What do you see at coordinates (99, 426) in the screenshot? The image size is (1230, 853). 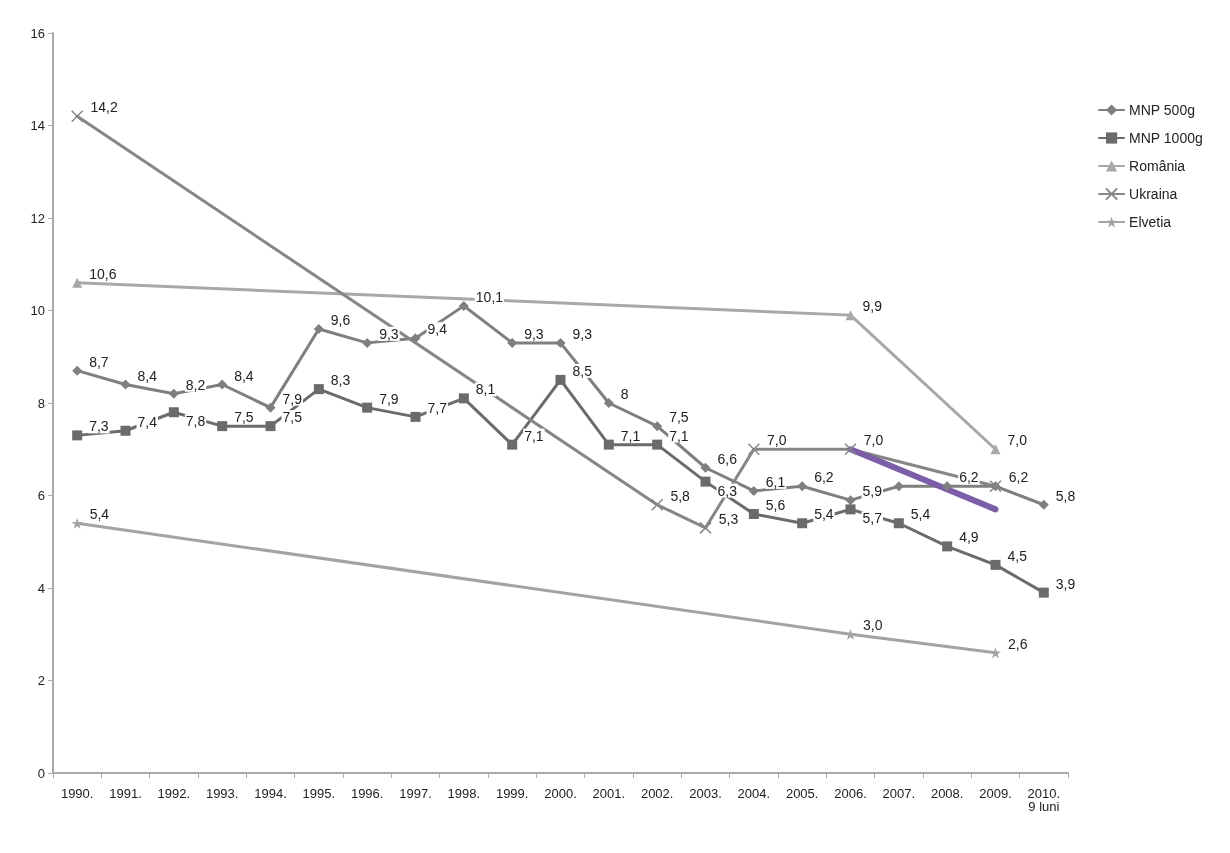 I see `data-label: 7,3` at bounding box center [99, 426].